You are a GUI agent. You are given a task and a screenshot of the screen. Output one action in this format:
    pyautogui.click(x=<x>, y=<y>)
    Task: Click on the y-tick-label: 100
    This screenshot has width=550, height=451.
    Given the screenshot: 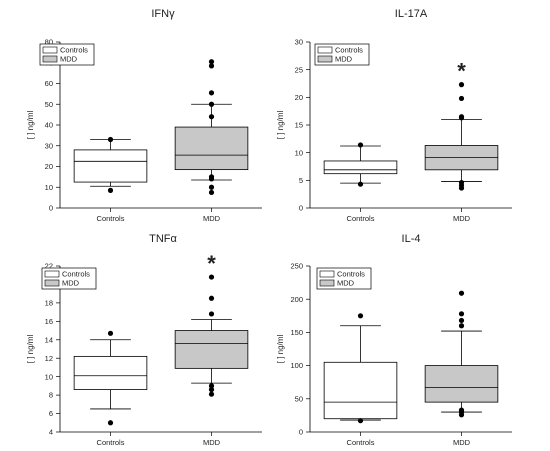 What is the action you would take?
    pyautogui.click(x=296, y=365)
    